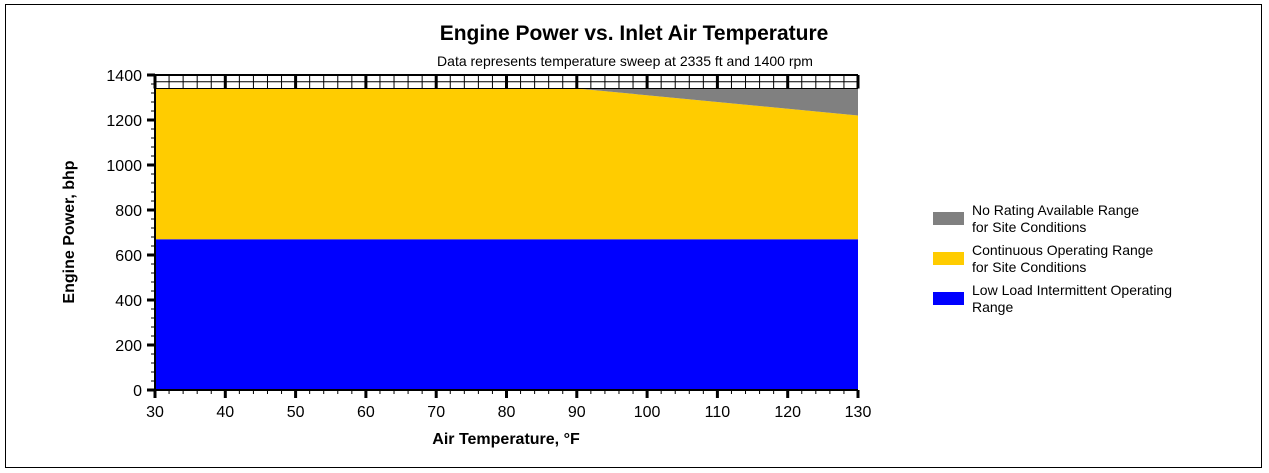 The height and width of the screenshot is (473, 1269). I want to click on x-tick-label: 110, so click(718, 412).